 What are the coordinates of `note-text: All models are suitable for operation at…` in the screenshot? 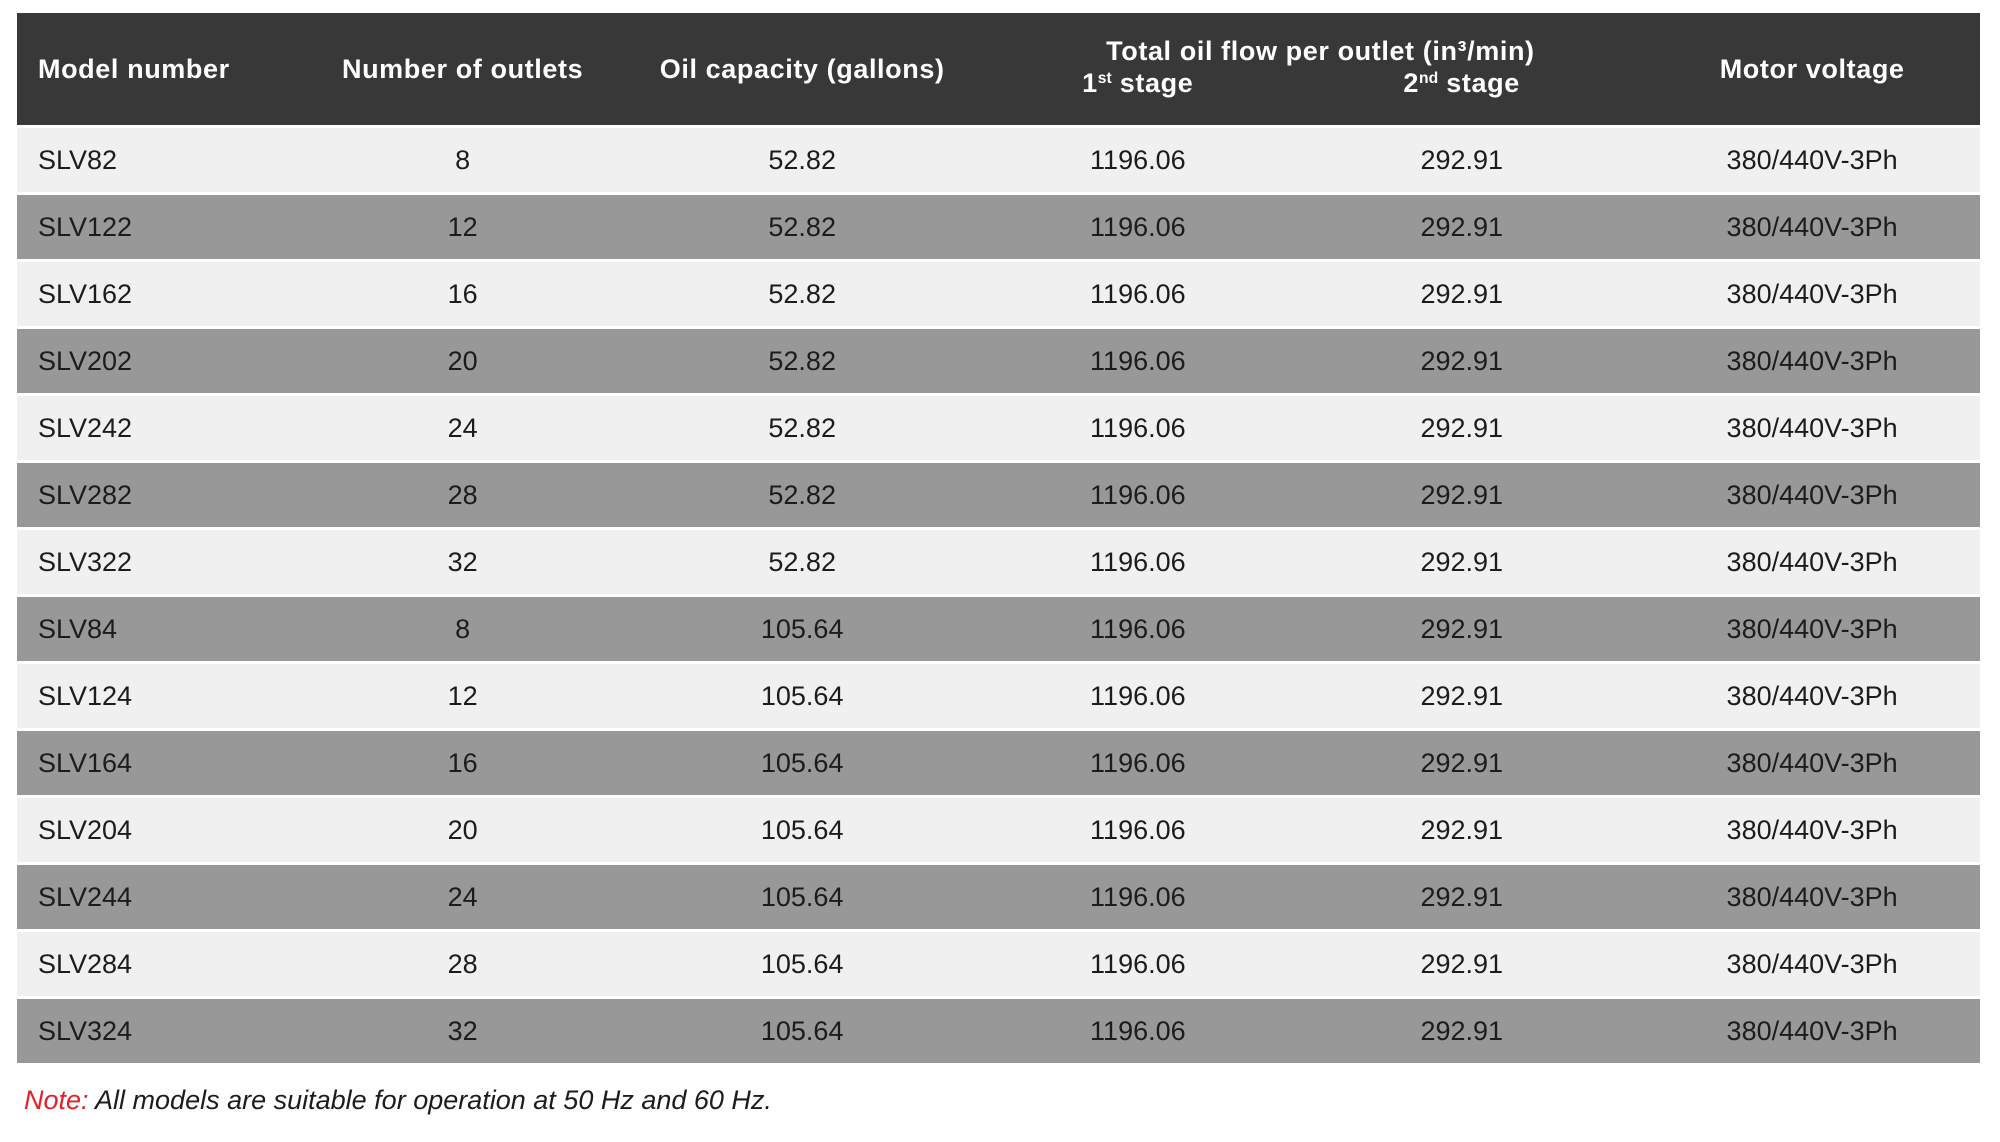 It's located at (433, 1100).